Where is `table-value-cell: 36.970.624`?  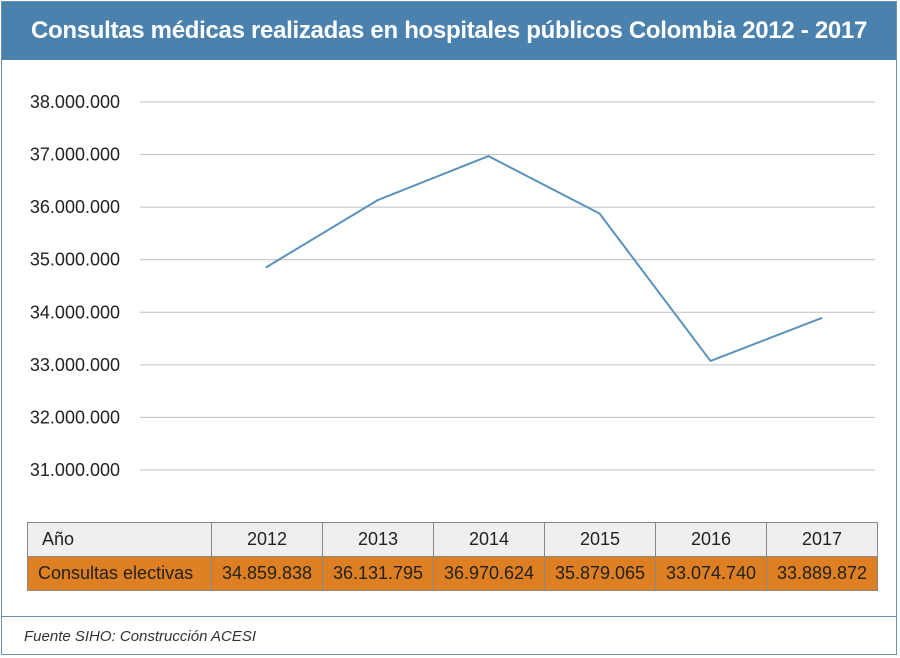
table-value-cell: 36.970.624 is located at coordinates (489, 573).